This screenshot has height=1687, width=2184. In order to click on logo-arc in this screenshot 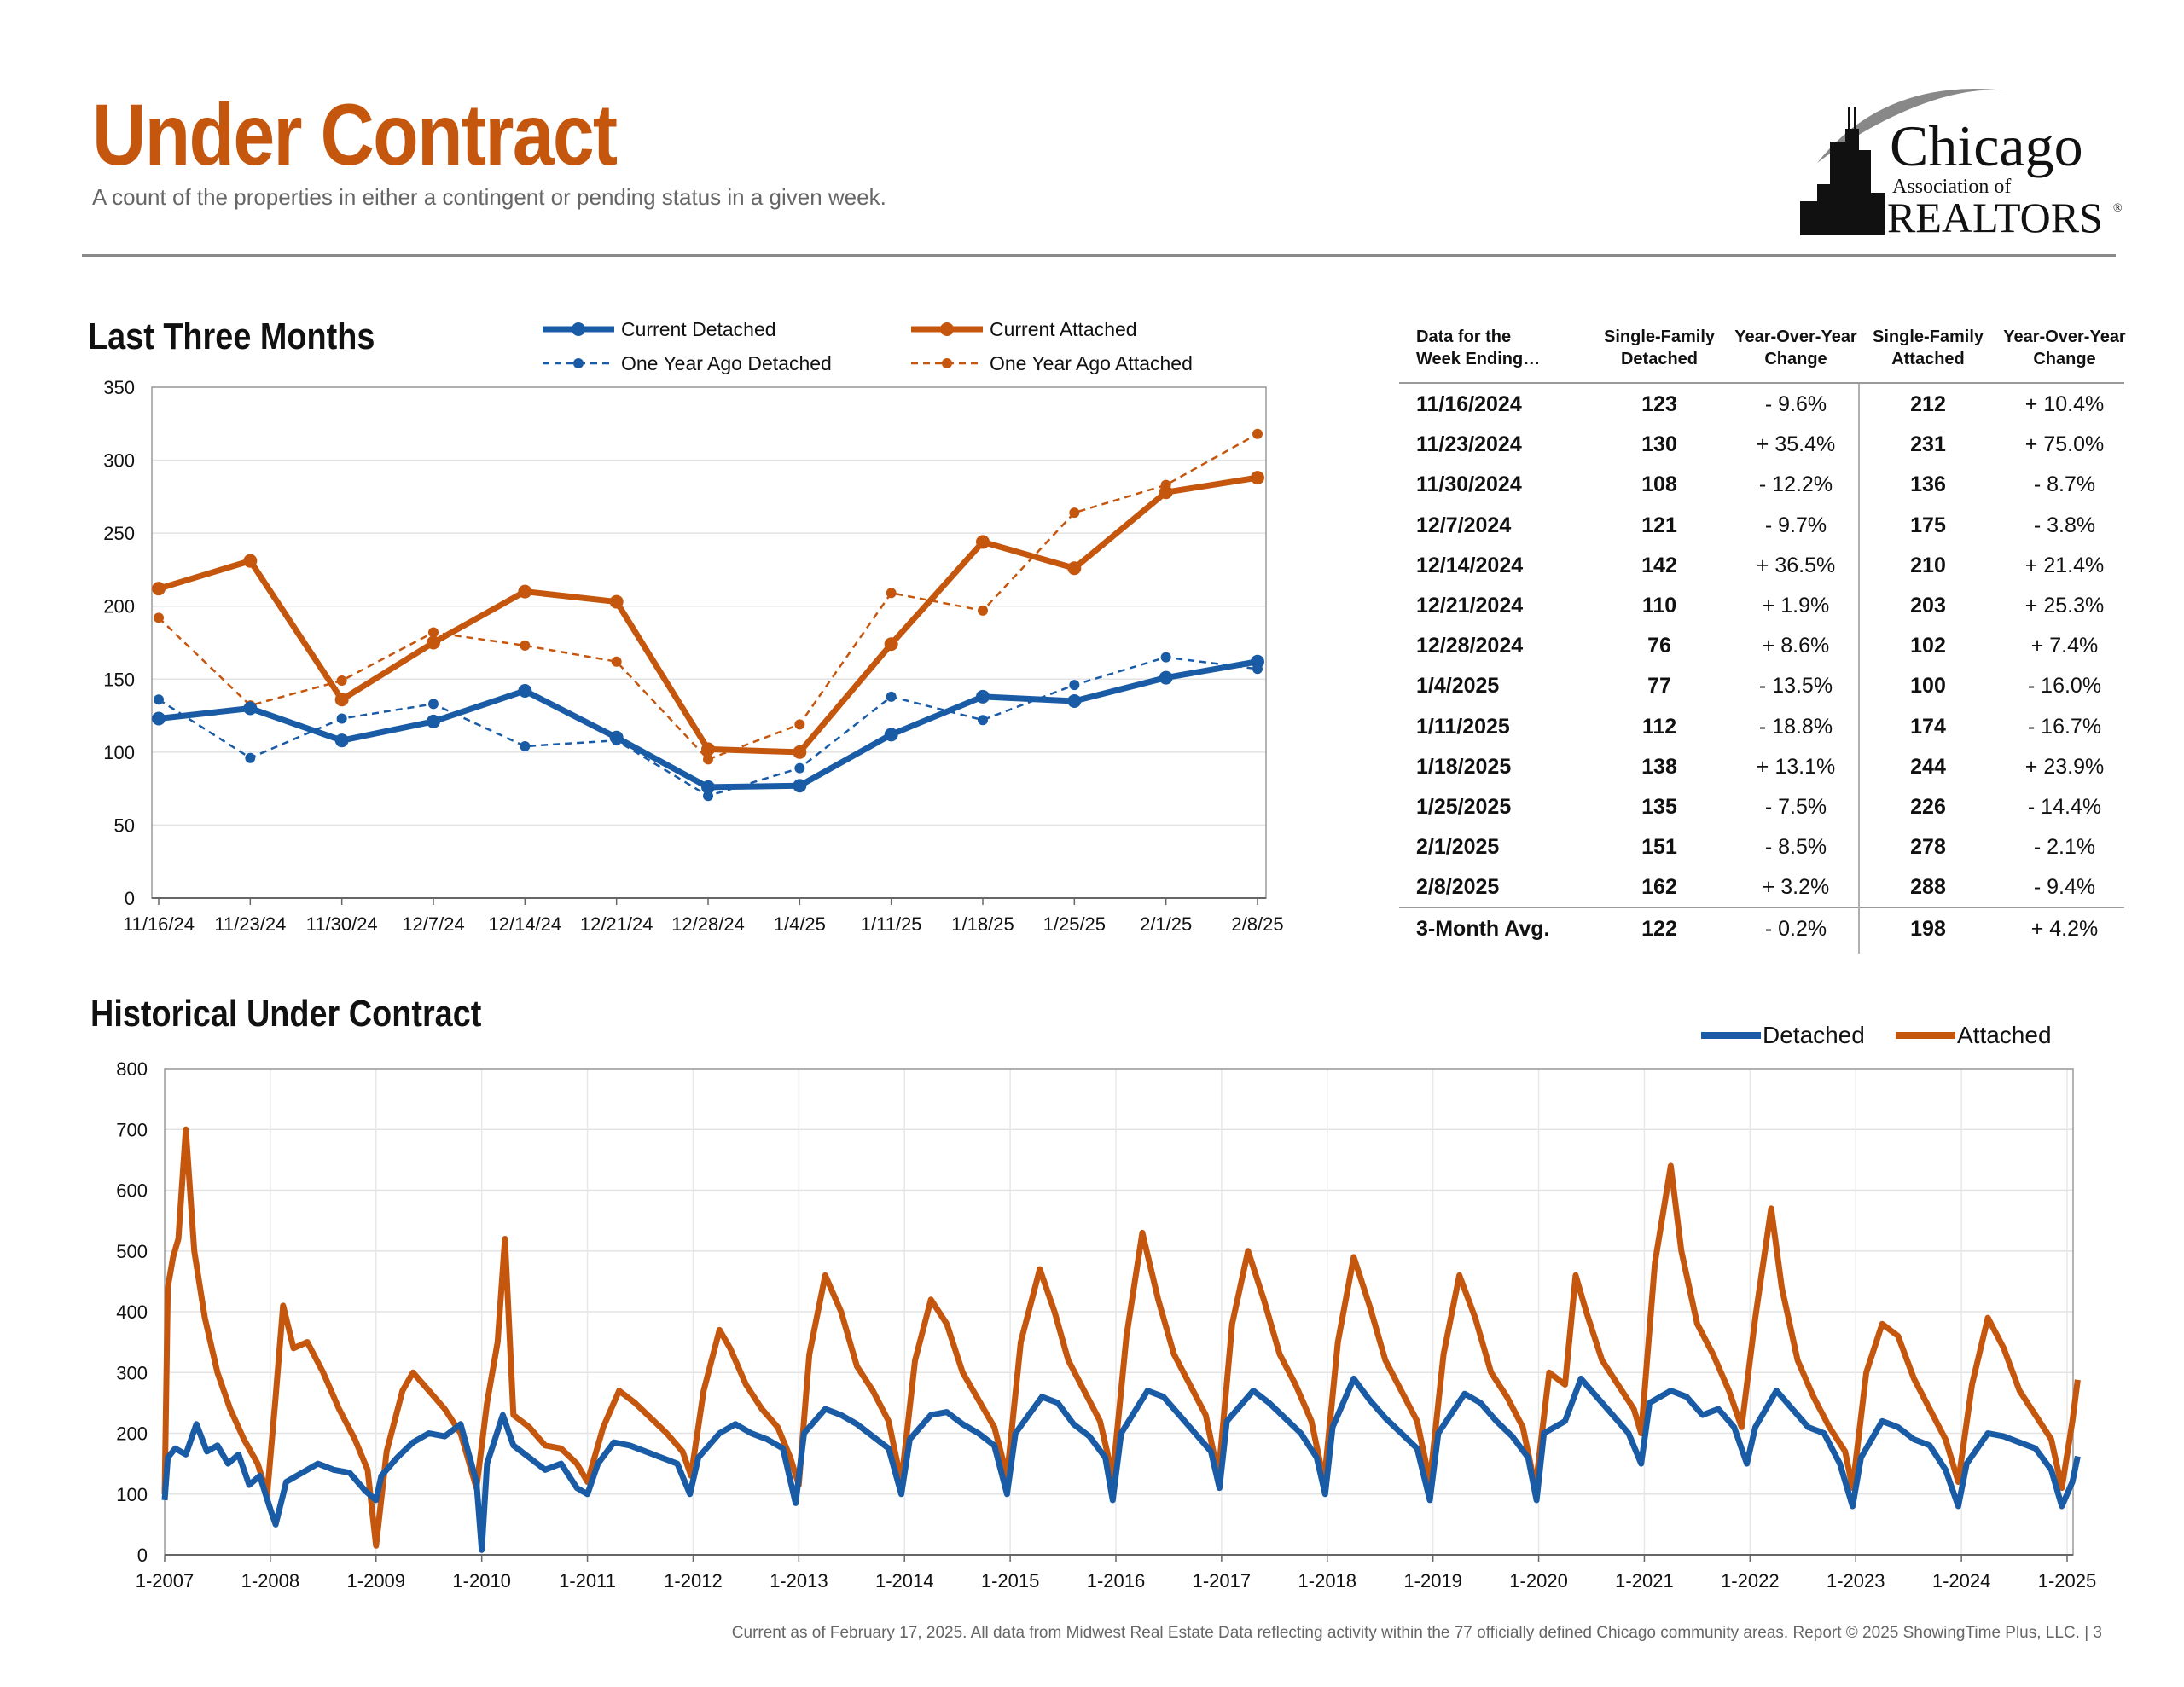, I will do `click(1911, 126)`.